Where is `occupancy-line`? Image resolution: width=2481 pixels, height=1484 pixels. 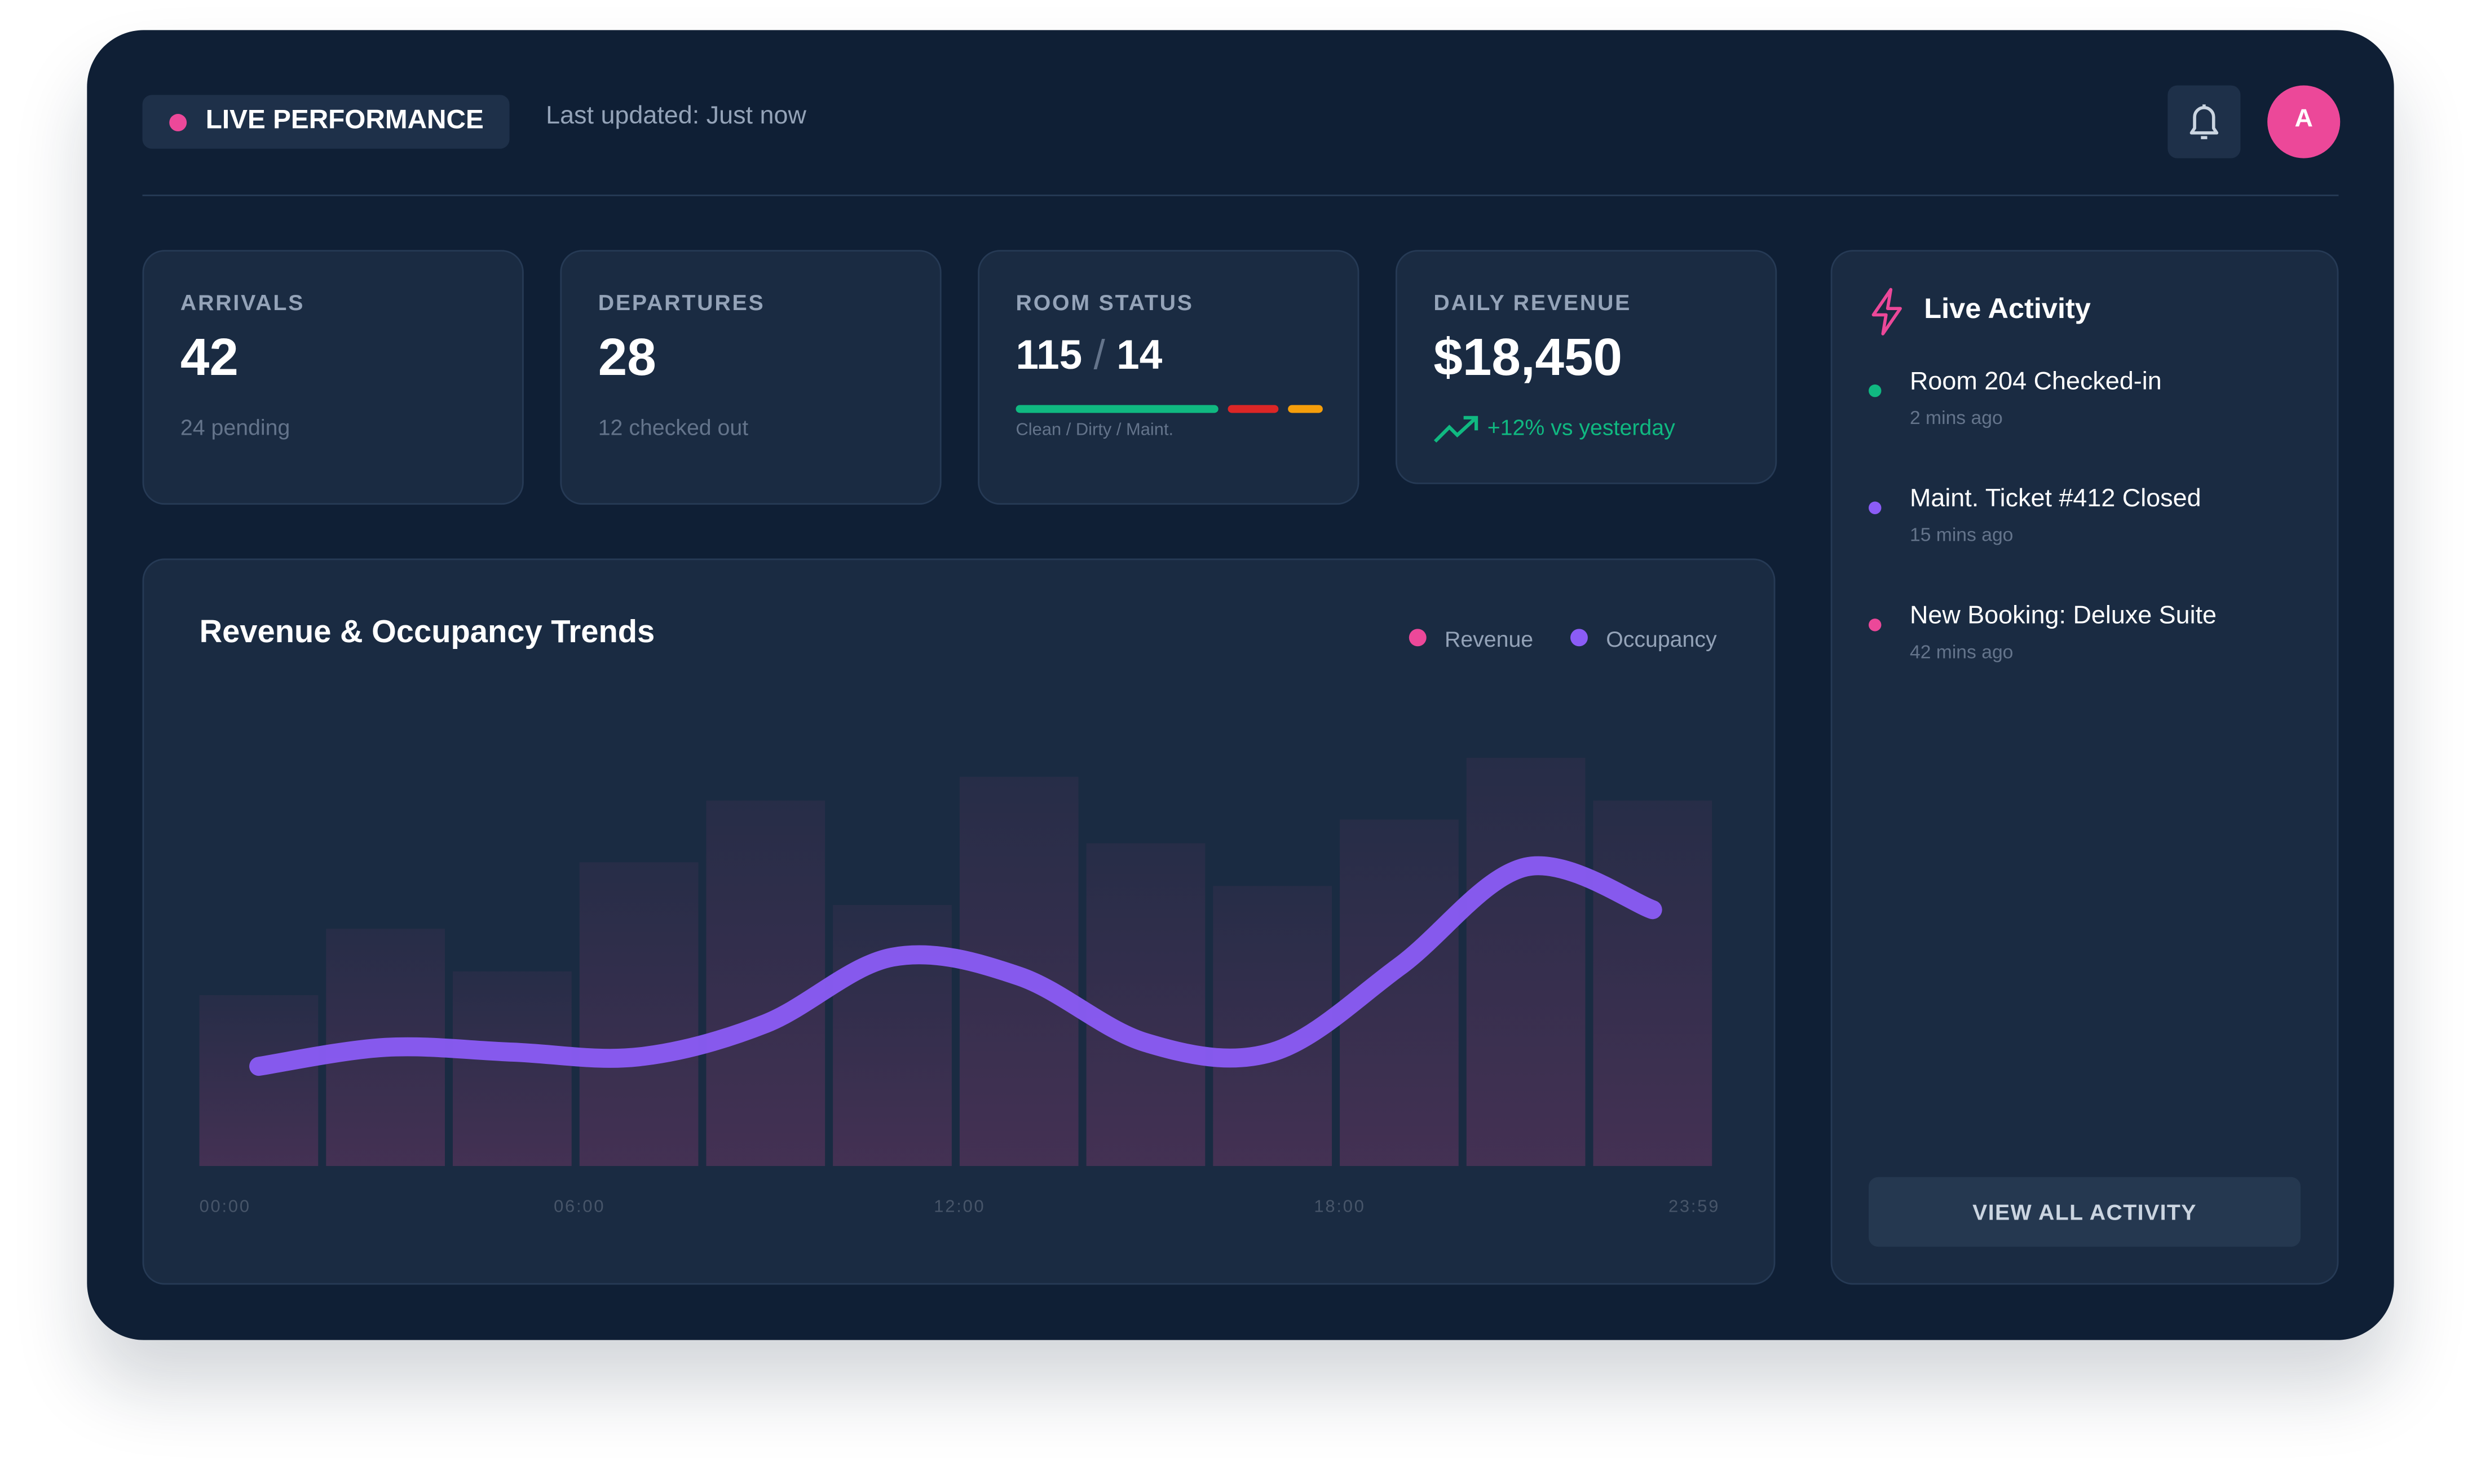 occupancy-line is located at coordinates (955, 966).